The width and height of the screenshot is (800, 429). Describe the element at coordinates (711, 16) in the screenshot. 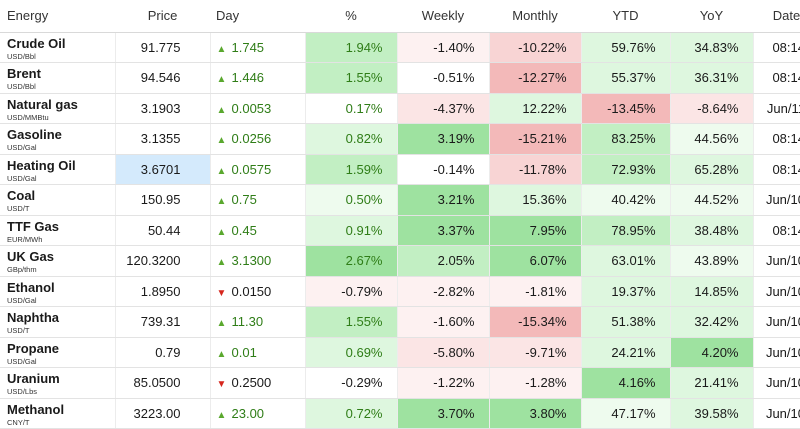

I see `header-yoy: YoY` at that location.